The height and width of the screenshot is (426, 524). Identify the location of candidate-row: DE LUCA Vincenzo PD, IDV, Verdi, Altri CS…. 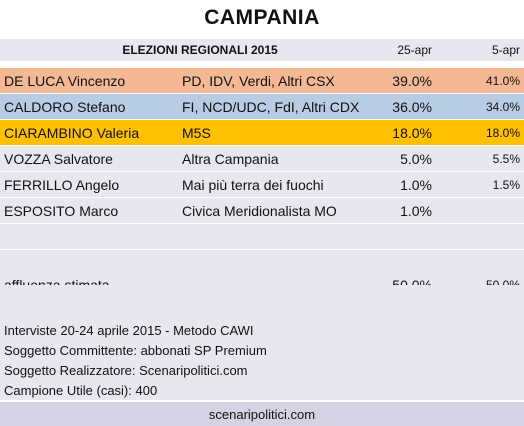
(262, 80).